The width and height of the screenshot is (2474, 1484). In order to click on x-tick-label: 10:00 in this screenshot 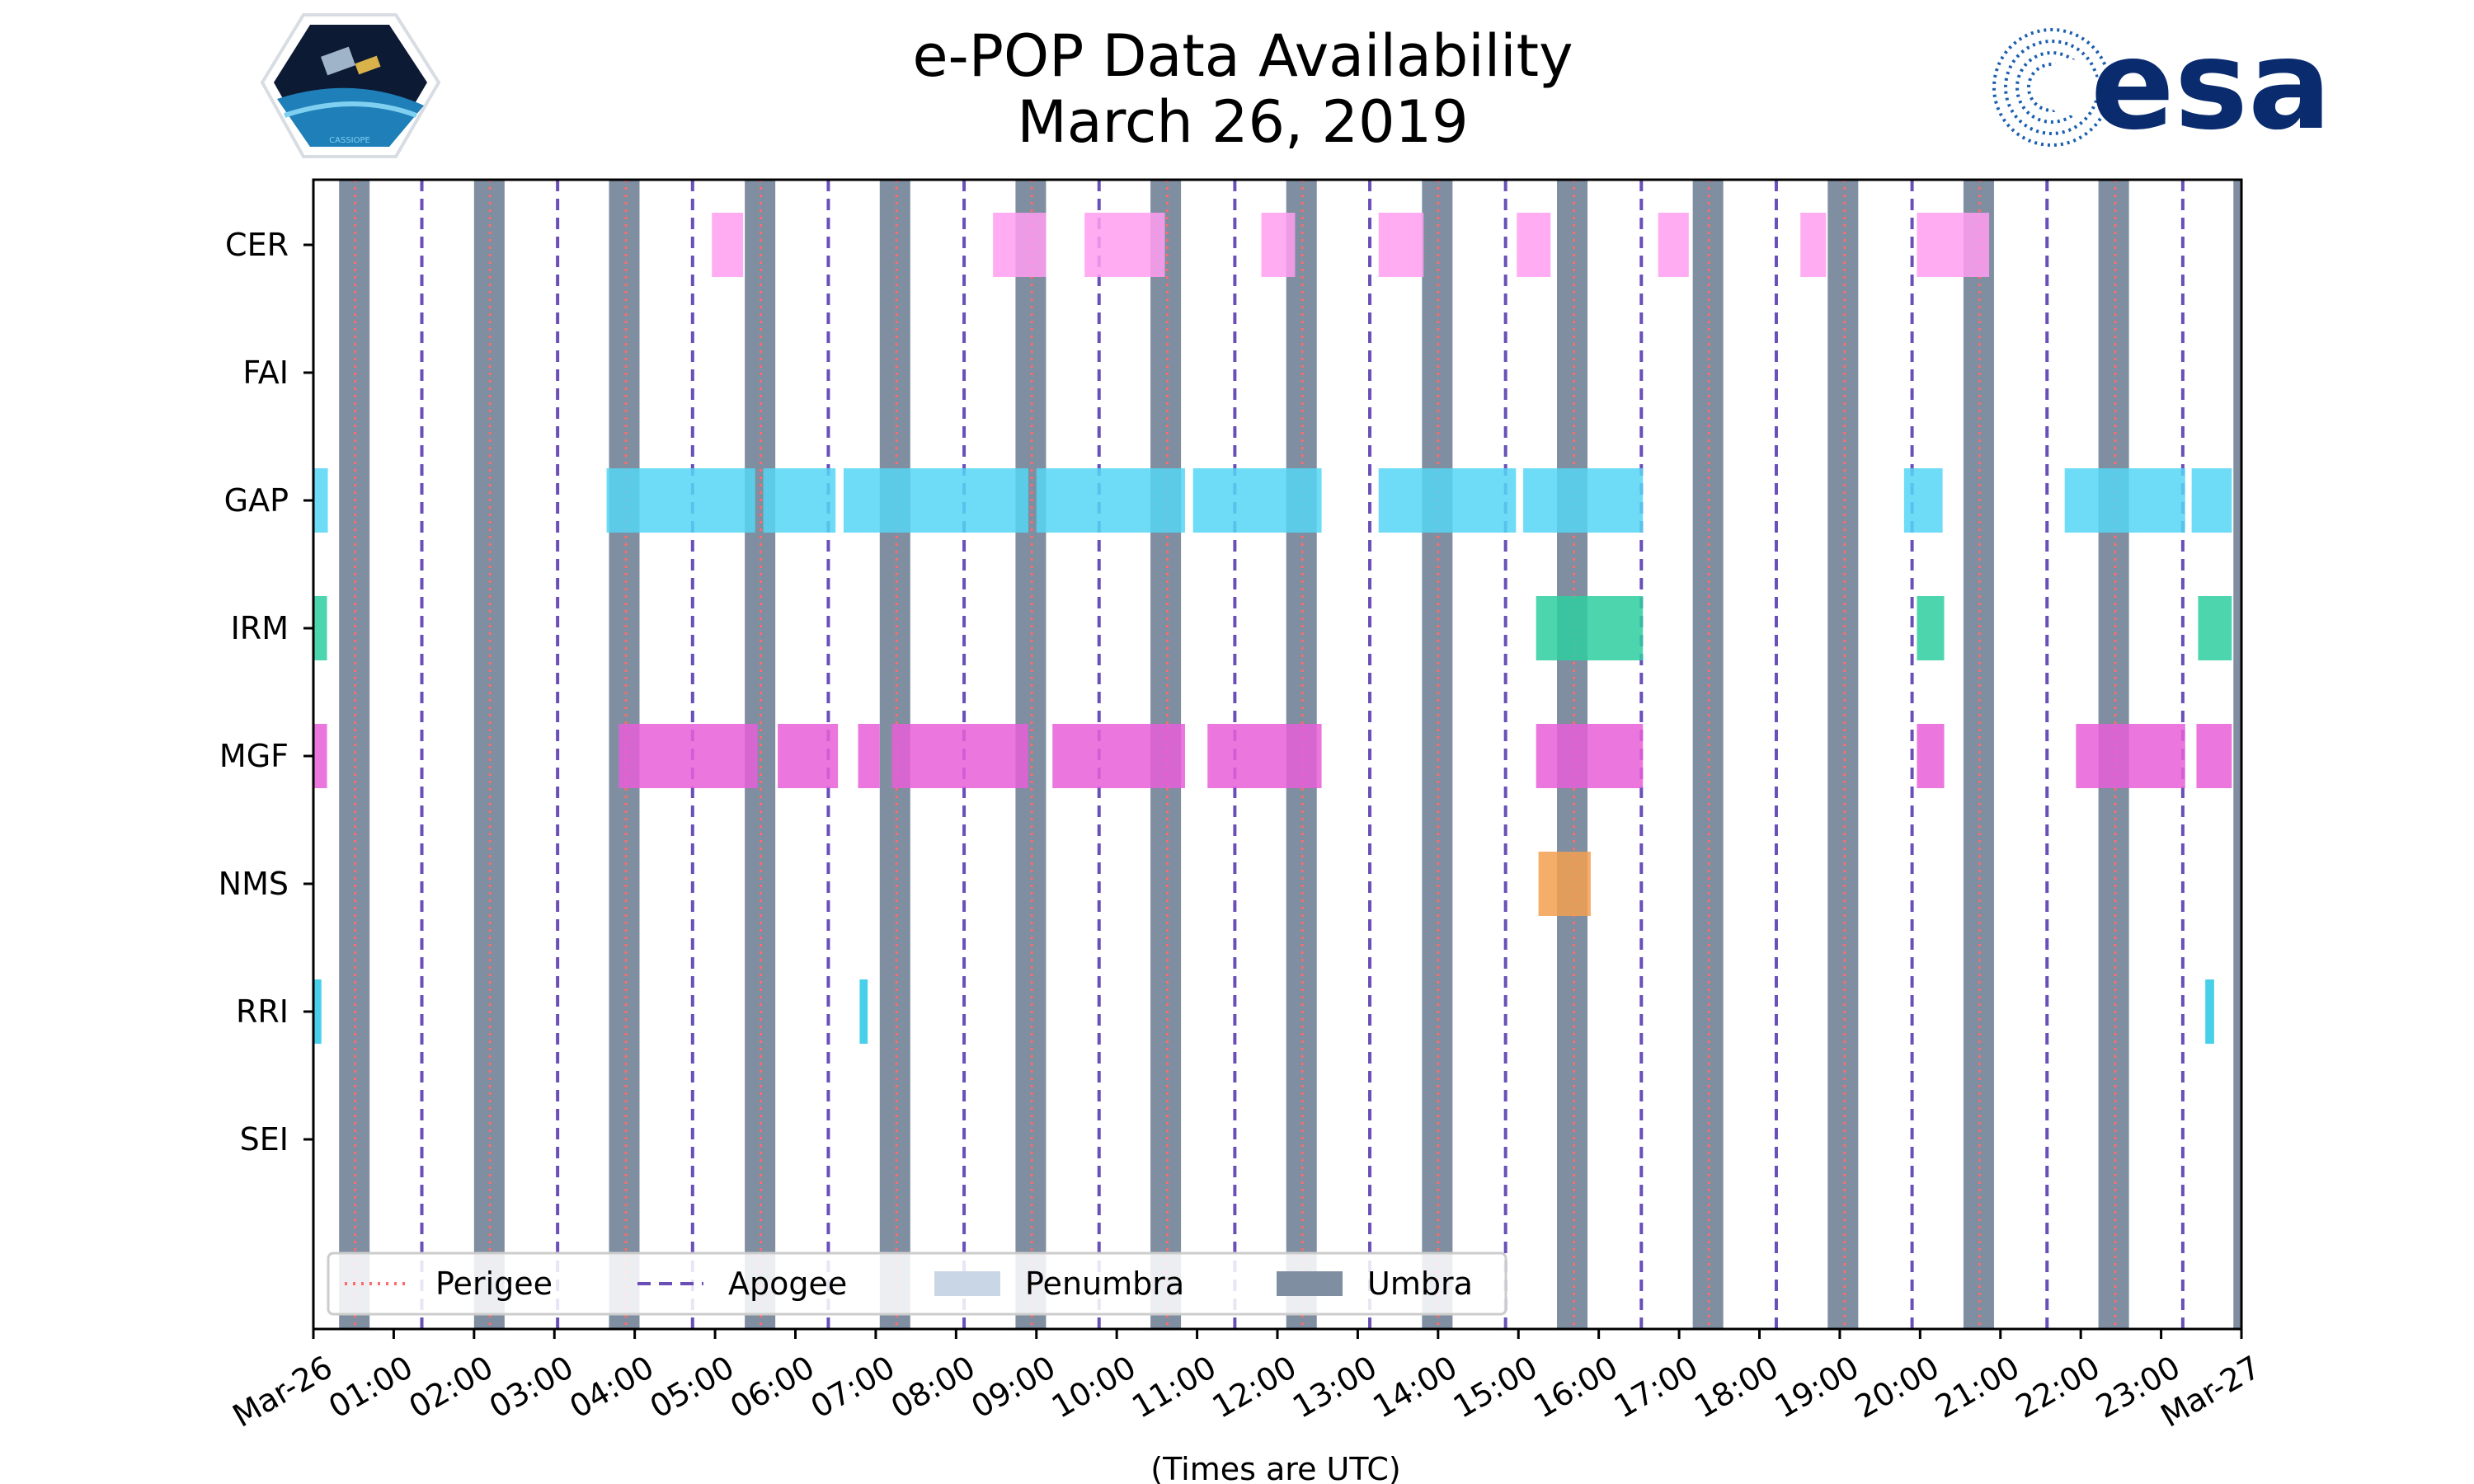, I will do `click(1094, 1387)`.